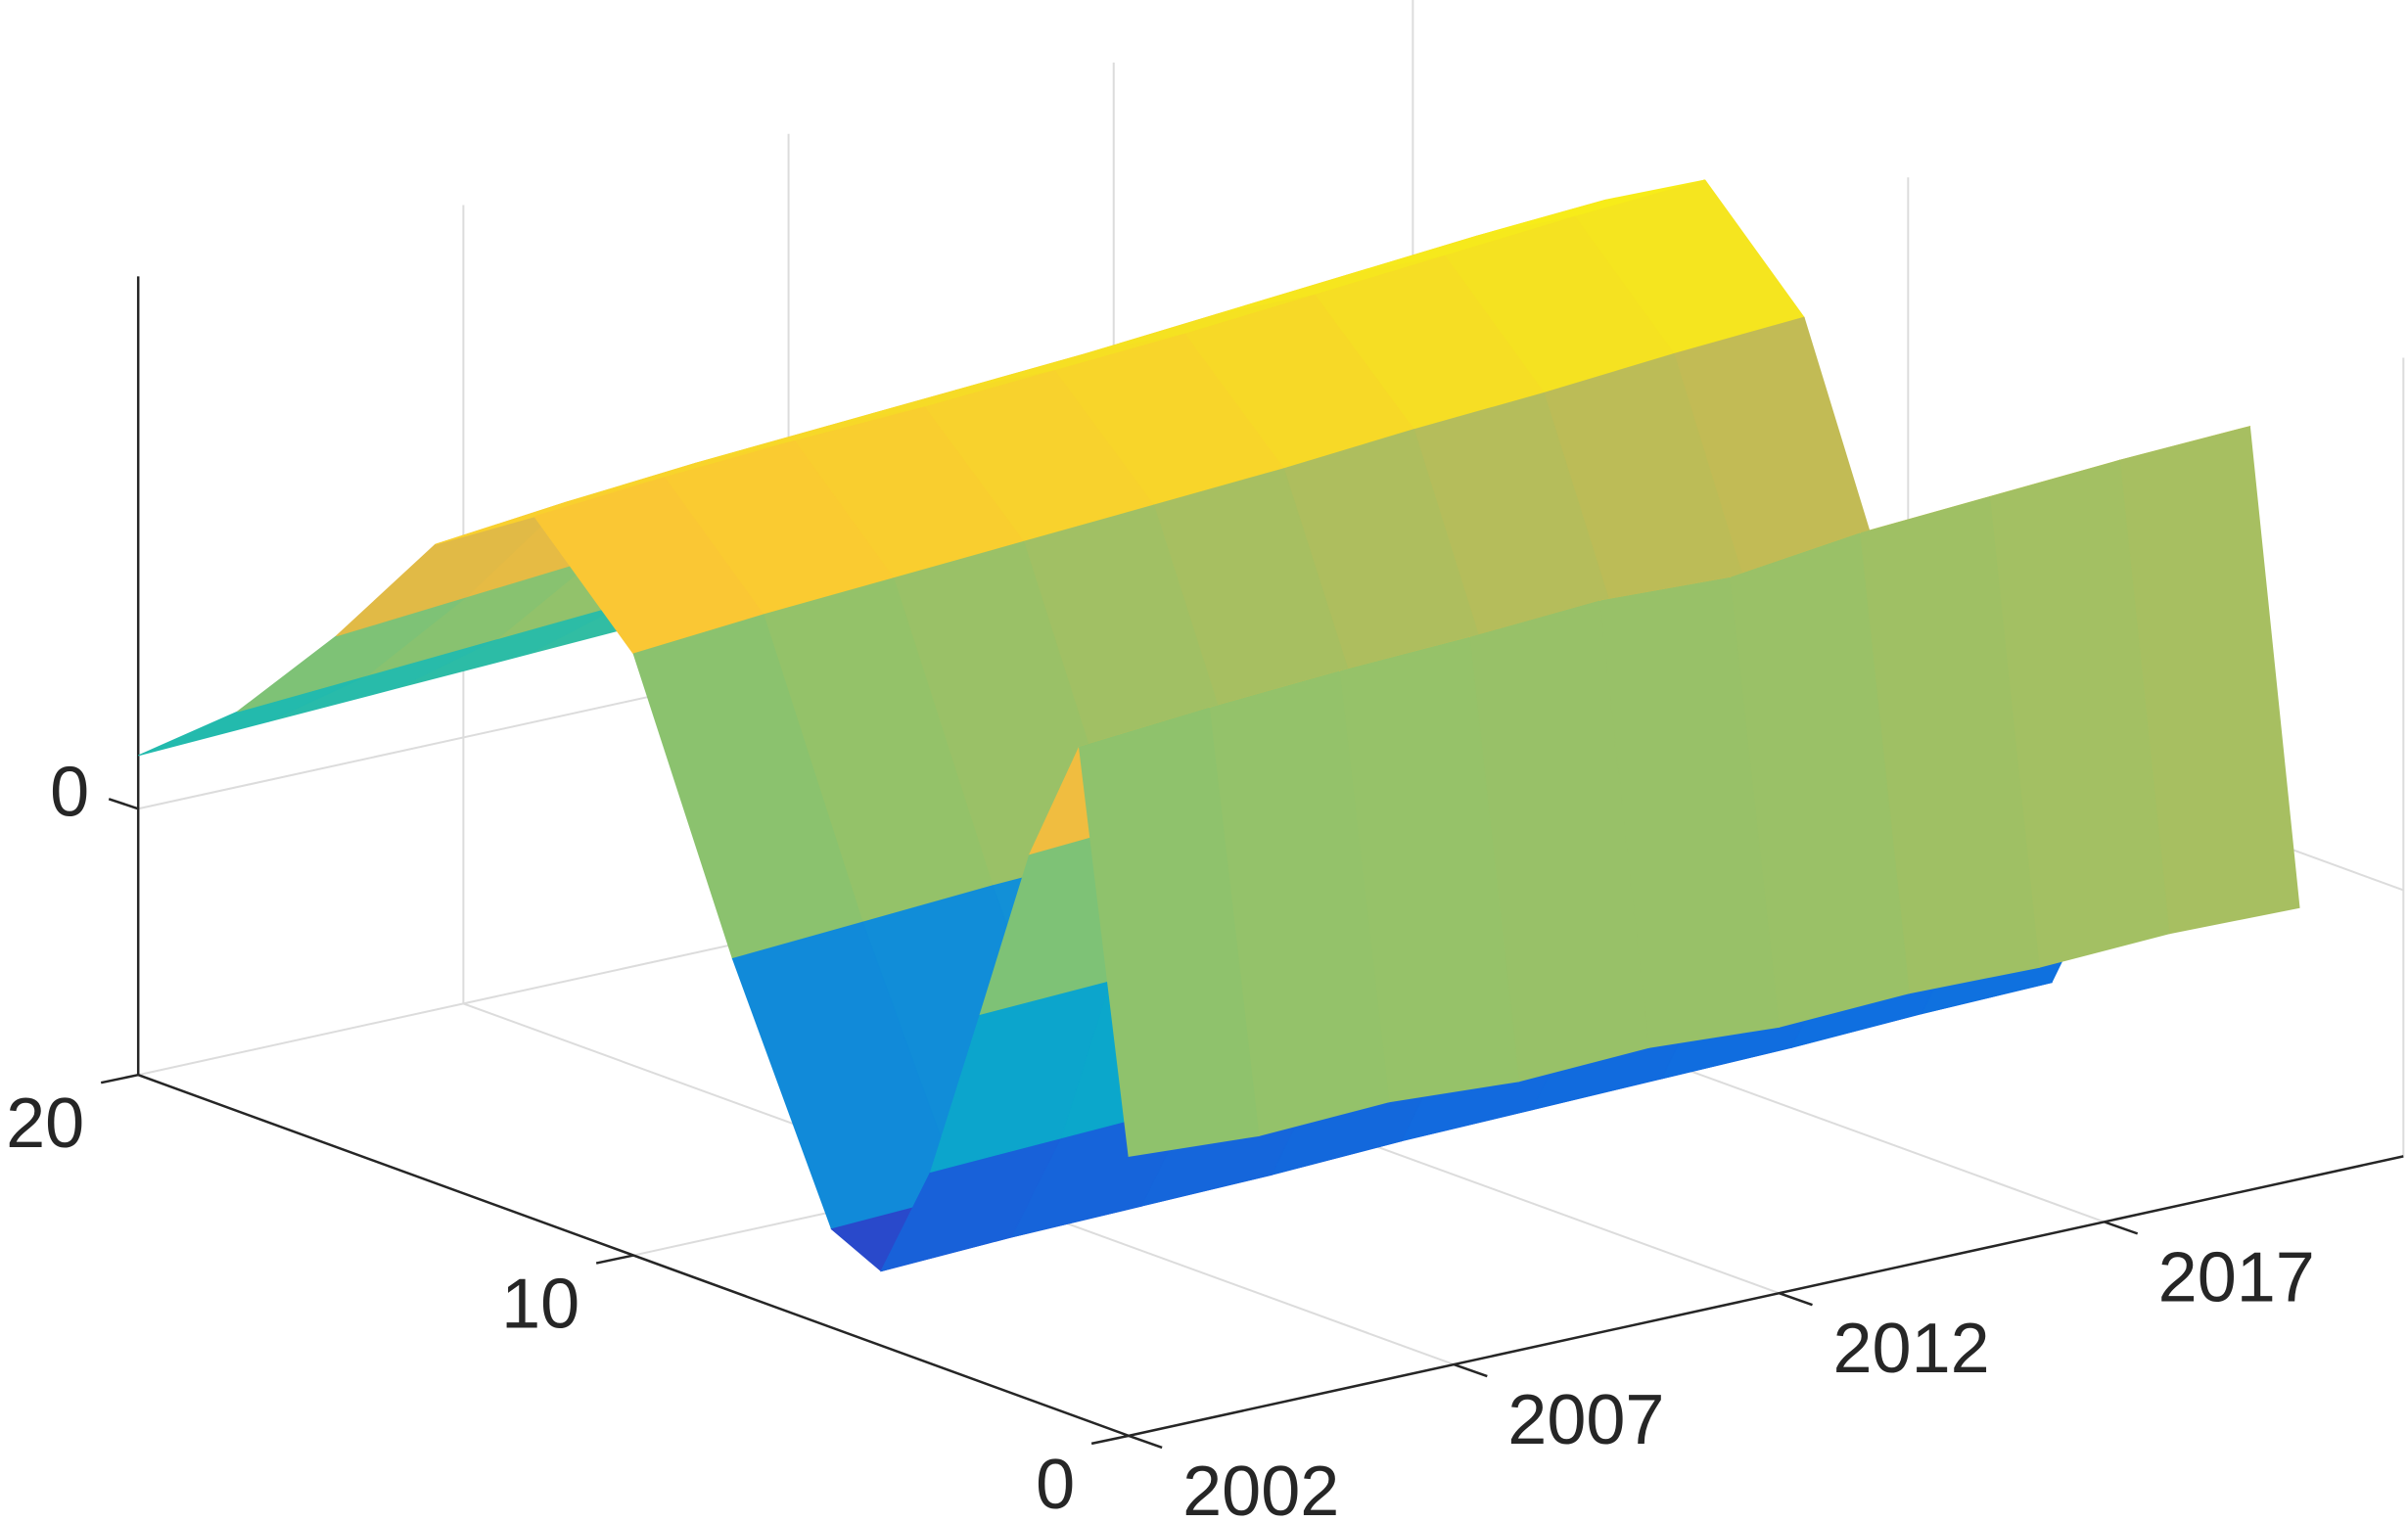  I want to click on z-tick-label: 0, so click(69, 792).